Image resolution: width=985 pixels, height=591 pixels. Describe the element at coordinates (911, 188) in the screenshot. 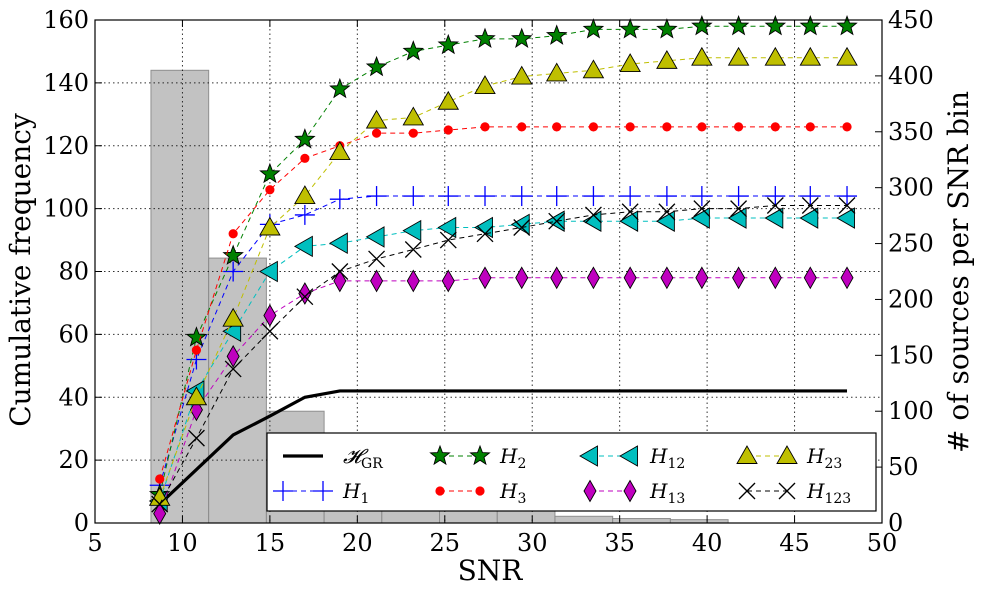

I see `y-right-tick-label: 300` at that location.